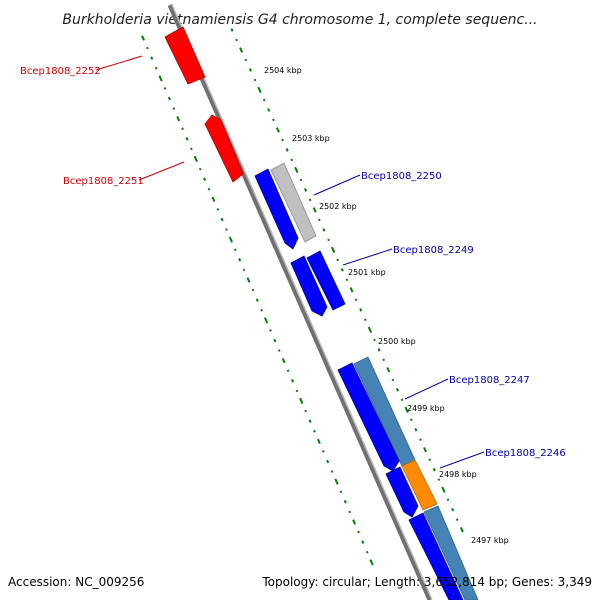 This screenshot has width=600, height=600. Describe the element at coordinates (401, 176) in the screenshot. I see `gene-label-2250: Bcep1808_2250` at that location.